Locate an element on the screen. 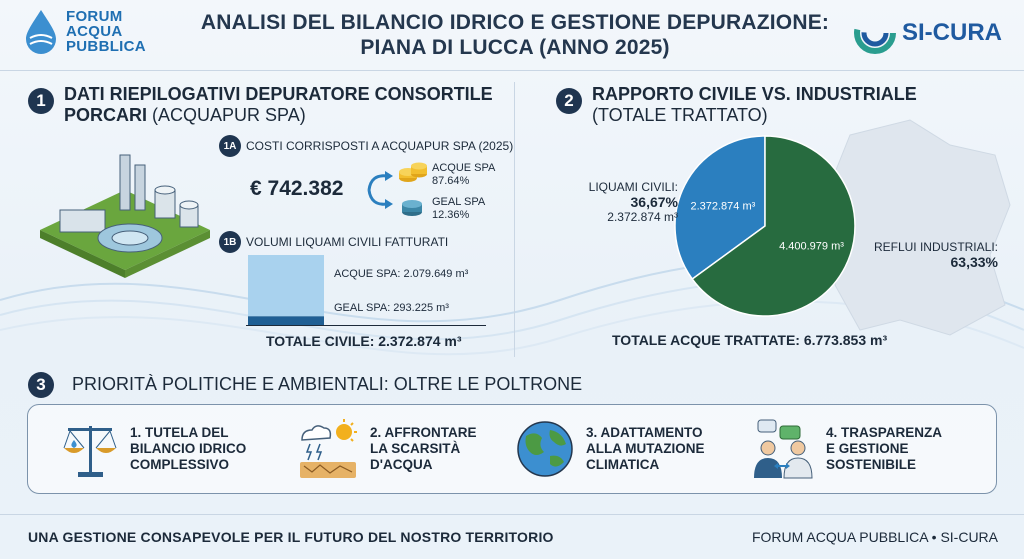 The height and width of the screenshot is (559, 1024). priority-3-line3: CLIMATICA is located at coordinates (623, 464).